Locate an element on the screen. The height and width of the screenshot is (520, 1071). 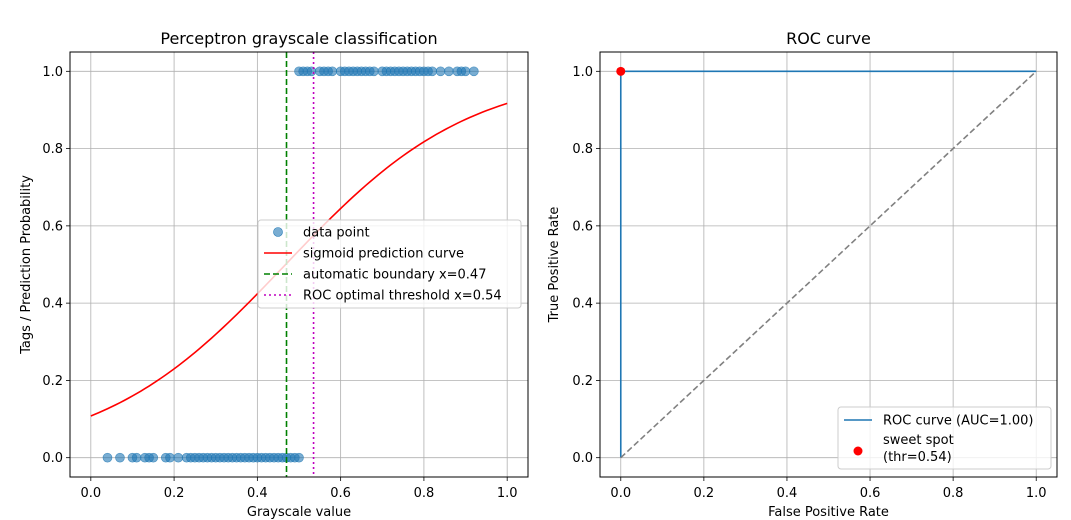
sweet-spot-point is located at coordinates (621, 71).